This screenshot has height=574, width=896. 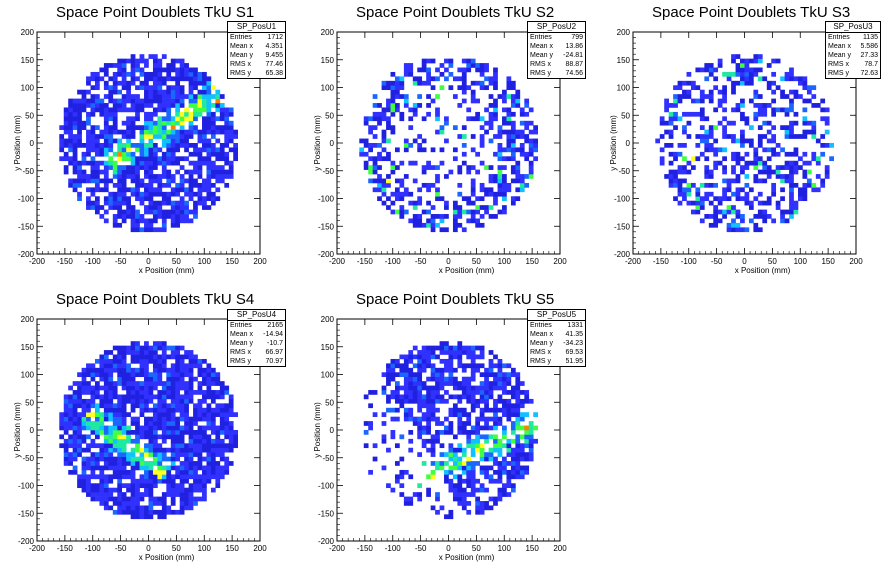 What do you see at coordinates (232, 548) in the screenshot?
I see `x-tick-label: 150` at bounding box center [232, 548].